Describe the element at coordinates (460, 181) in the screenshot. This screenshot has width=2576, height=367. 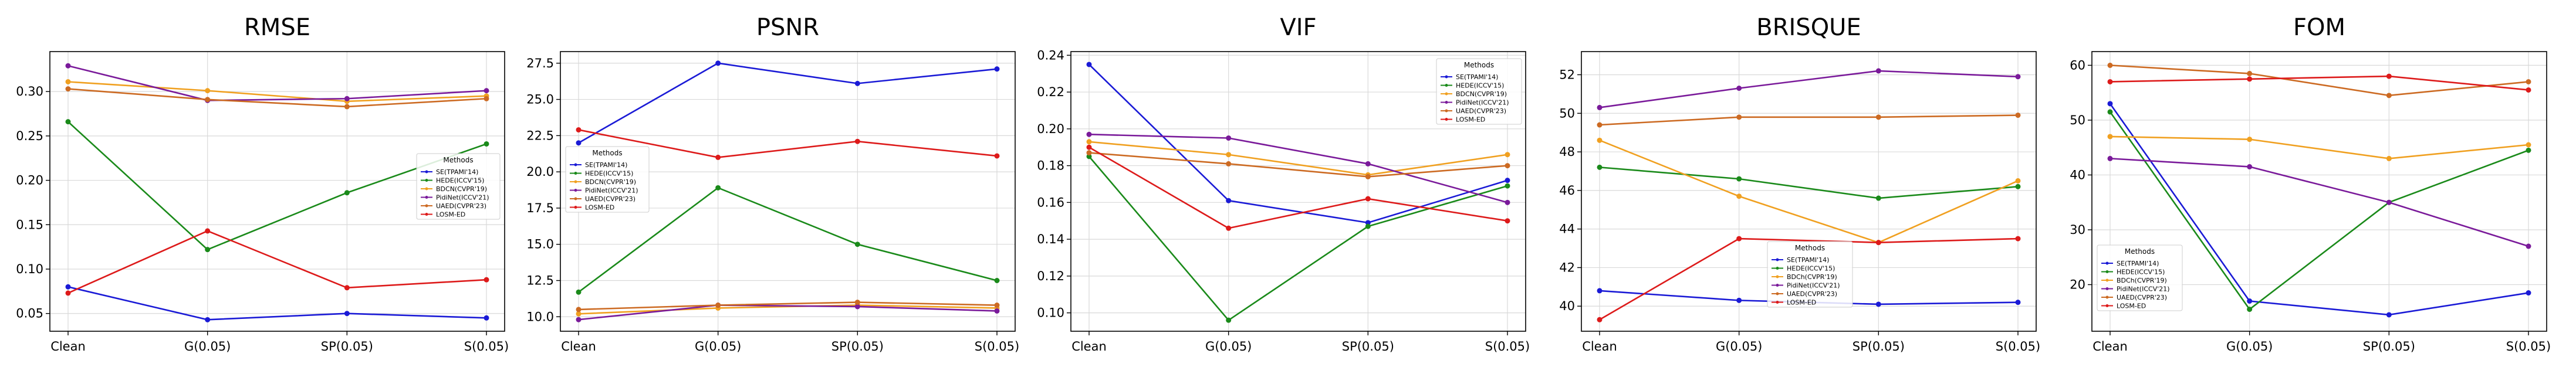
I see `legend-entry: HEDE(ICCV'15)` at that location.